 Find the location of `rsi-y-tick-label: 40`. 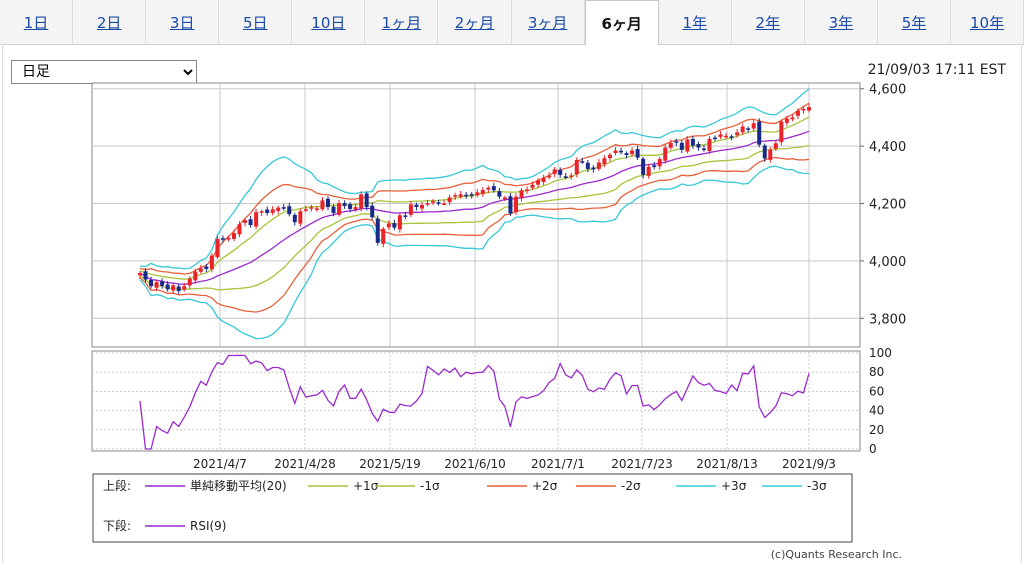

rsi-y-tick-label: 40 is located at coordinates (876, 411).